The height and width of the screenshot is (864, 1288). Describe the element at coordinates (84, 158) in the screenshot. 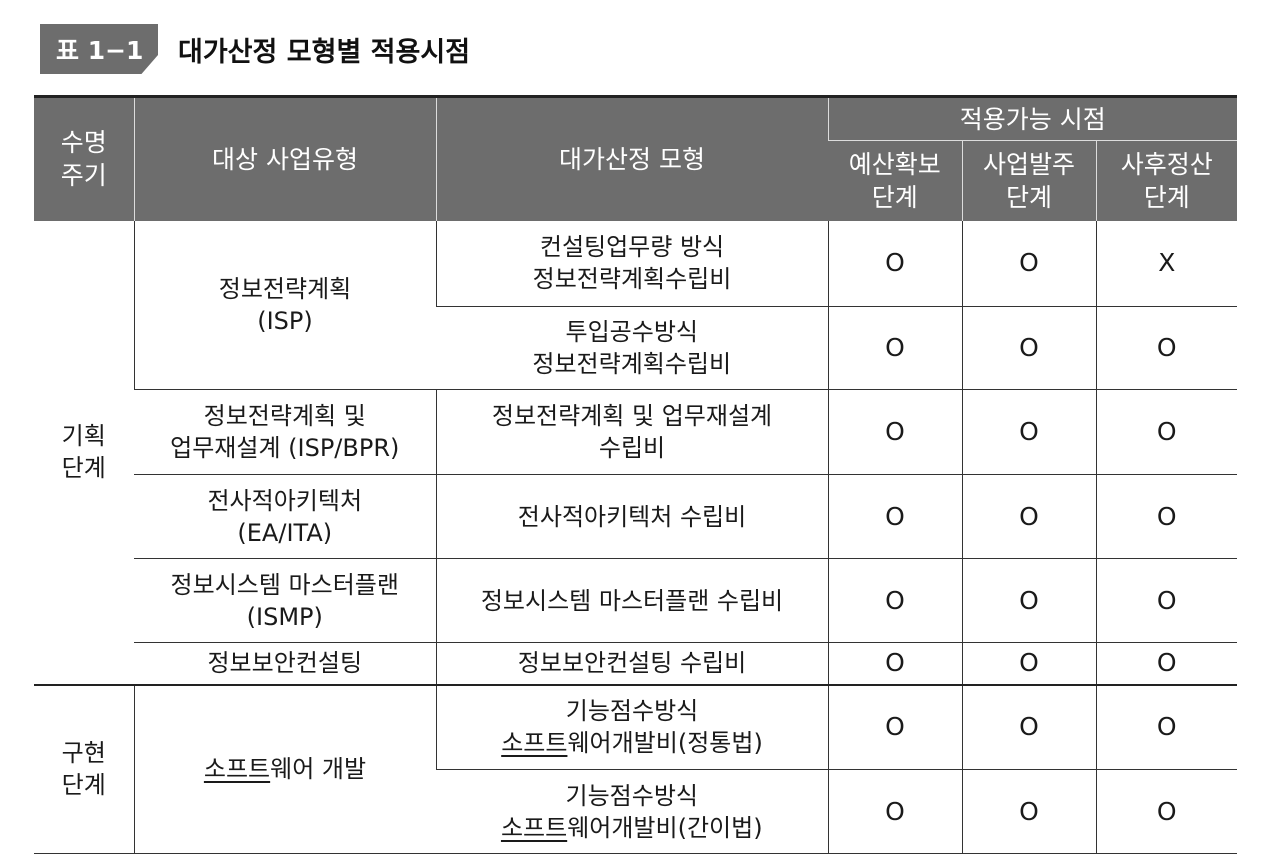

I see `header-lifecycle: 수명 주기` at that location.